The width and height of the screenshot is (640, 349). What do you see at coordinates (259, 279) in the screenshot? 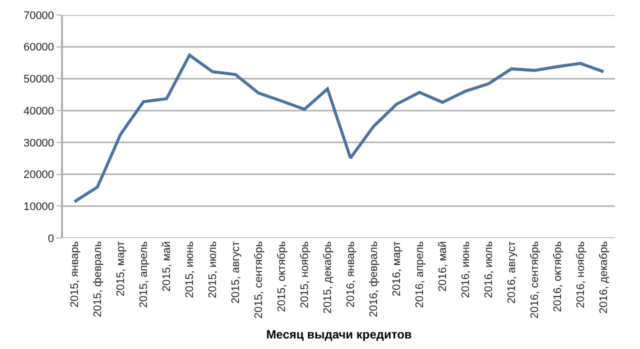
I see `x-tick-label: 2015, сентябрь` at bounding box center [259, 279].